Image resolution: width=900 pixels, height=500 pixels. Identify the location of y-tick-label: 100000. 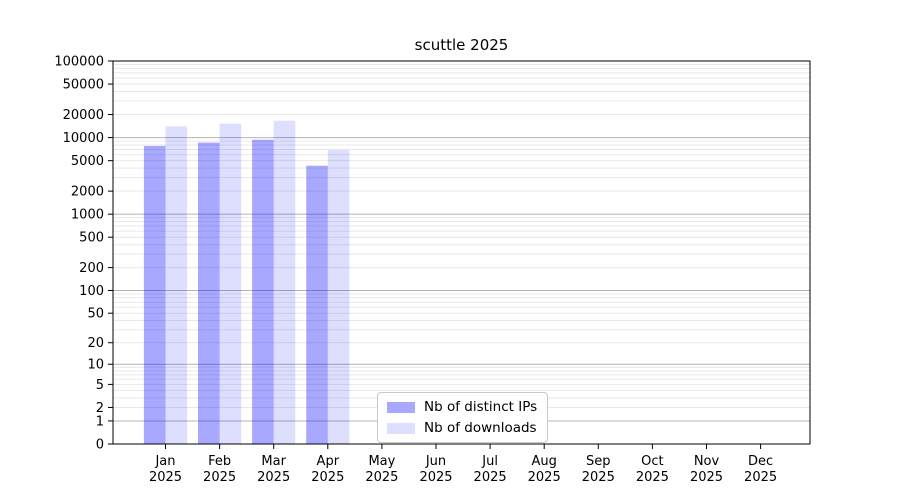
(79, 62).